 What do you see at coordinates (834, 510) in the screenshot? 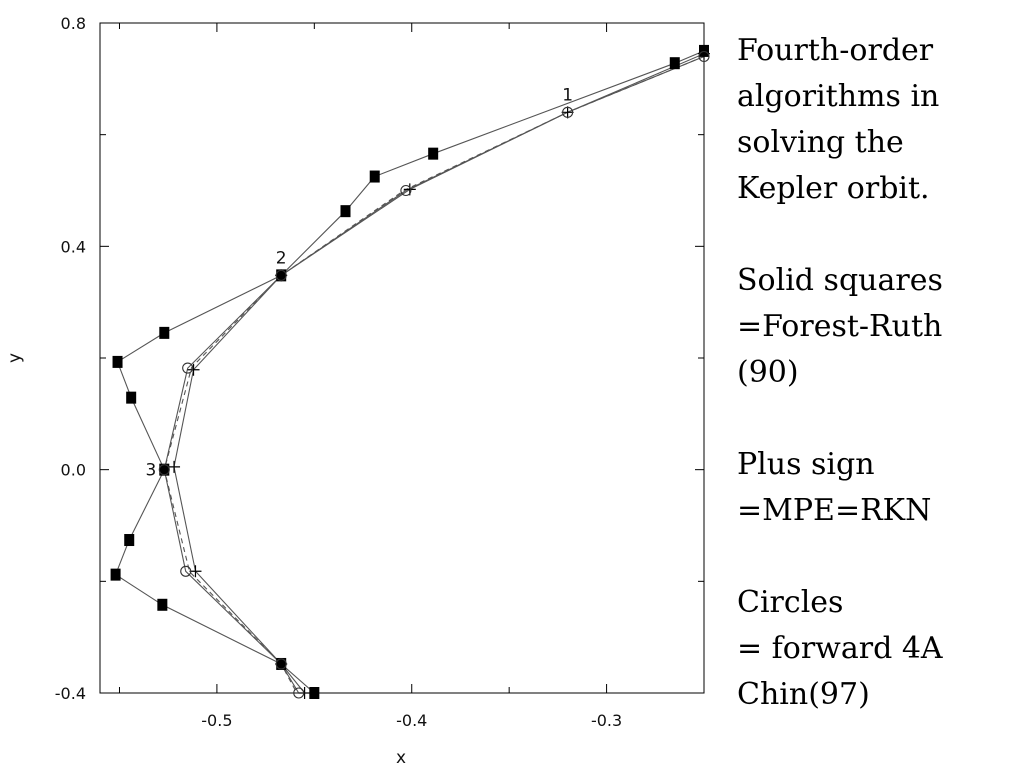
I see `description-line: =MPE=RKN` at bounding box center [834, 510].